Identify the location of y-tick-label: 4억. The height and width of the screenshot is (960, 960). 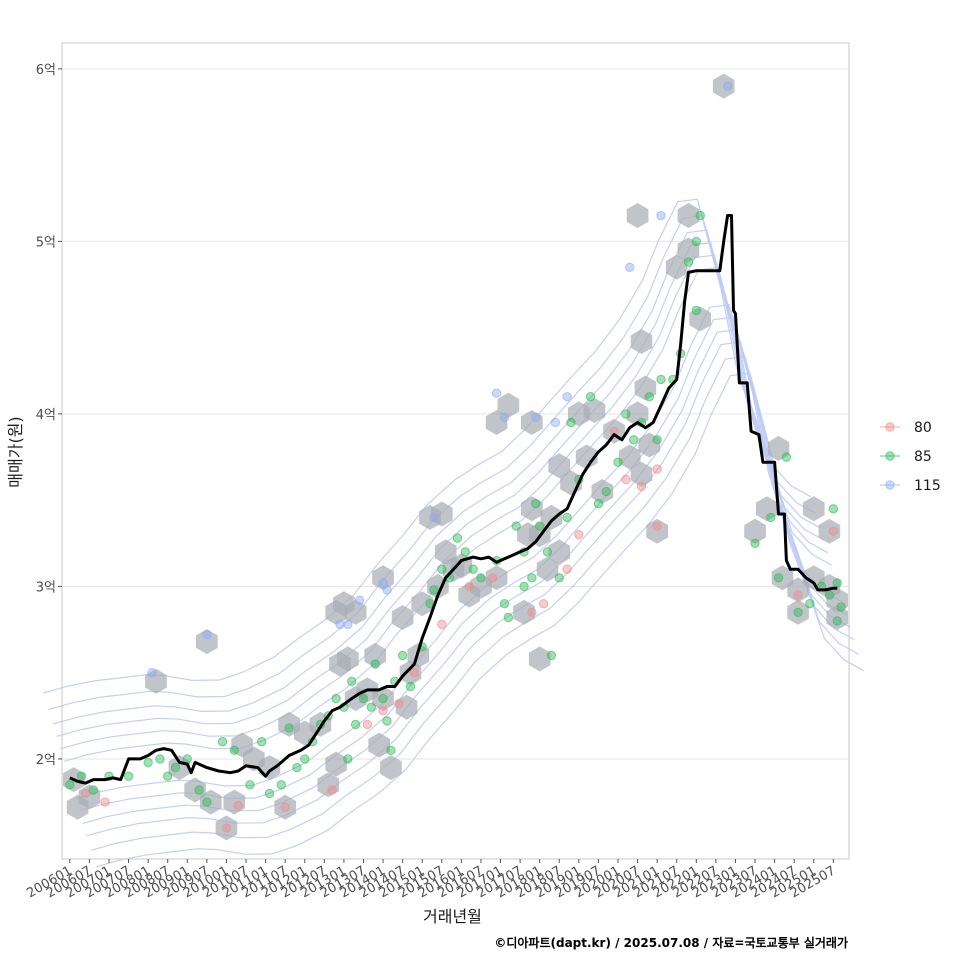
(46, 415).